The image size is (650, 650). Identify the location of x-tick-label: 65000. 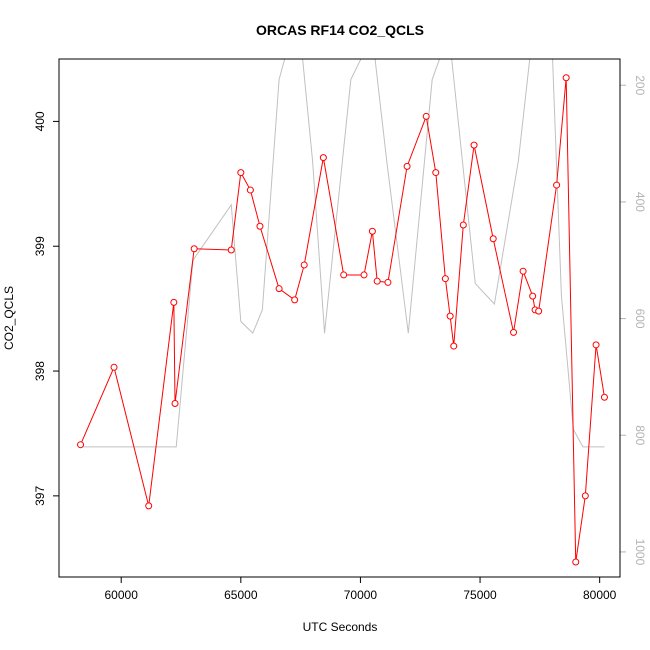
(241, 595).